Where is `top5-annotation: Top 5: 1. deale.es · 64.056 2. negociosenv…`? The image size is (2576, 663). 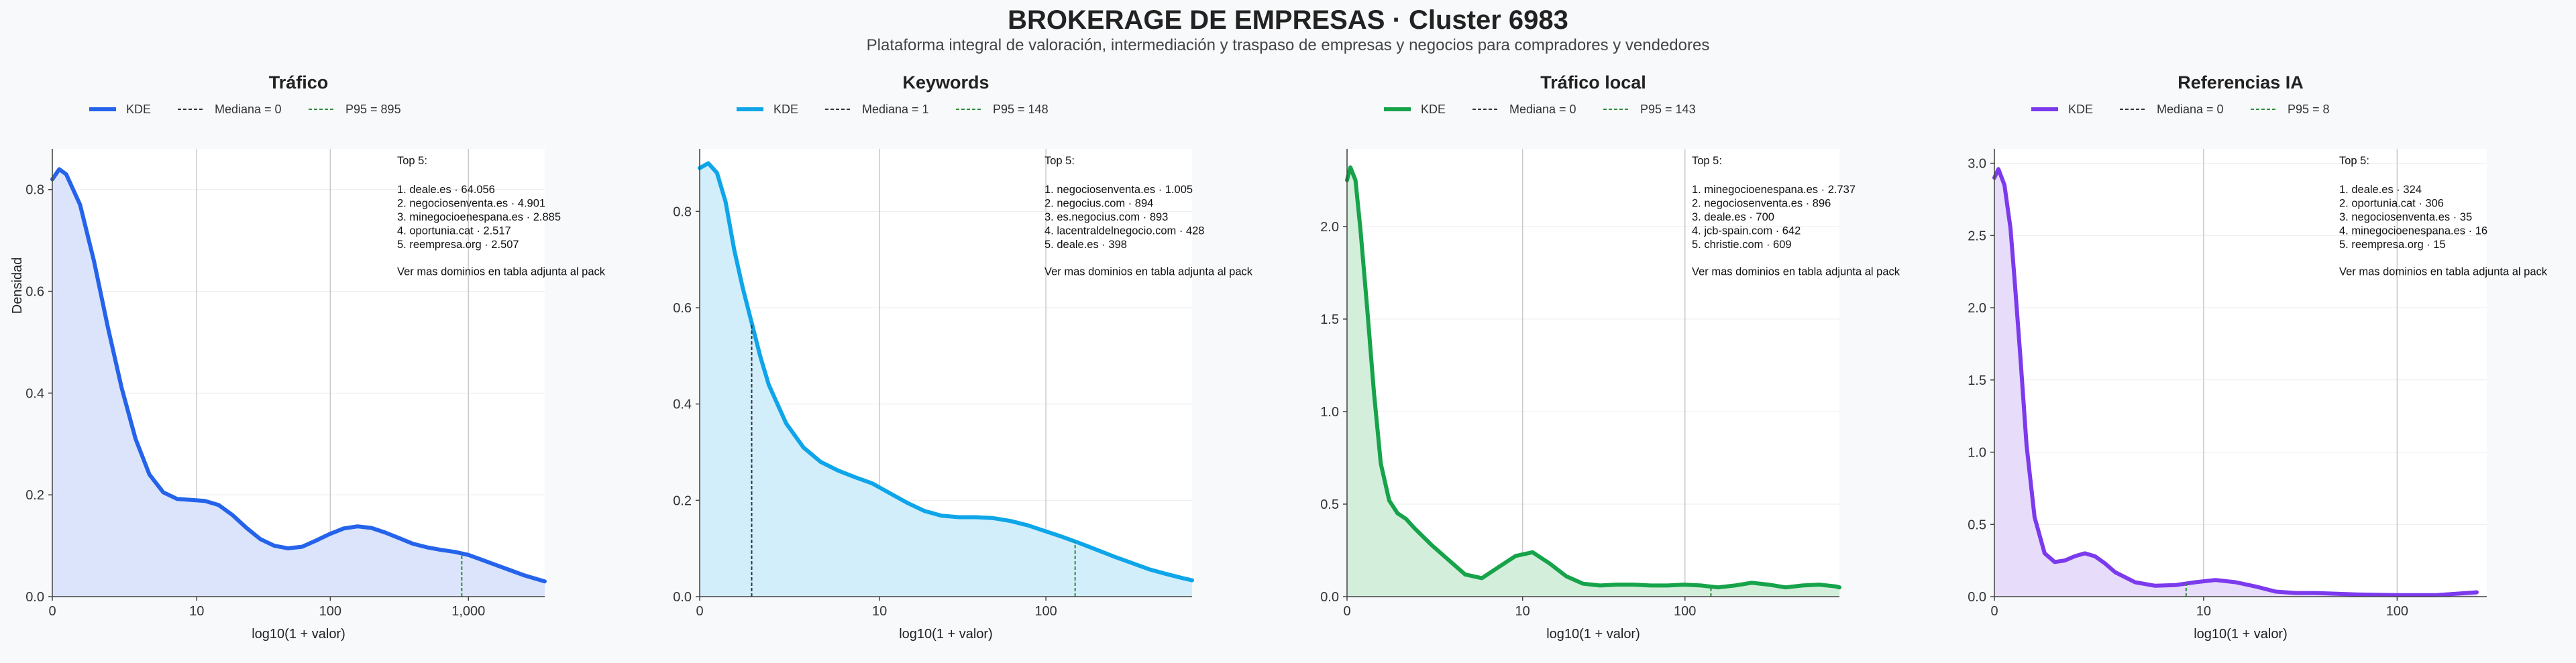 top5-annotation: Top 5: 1. deale.es · 64.056 2. negociosenv… is located at coordinates (501, 216).